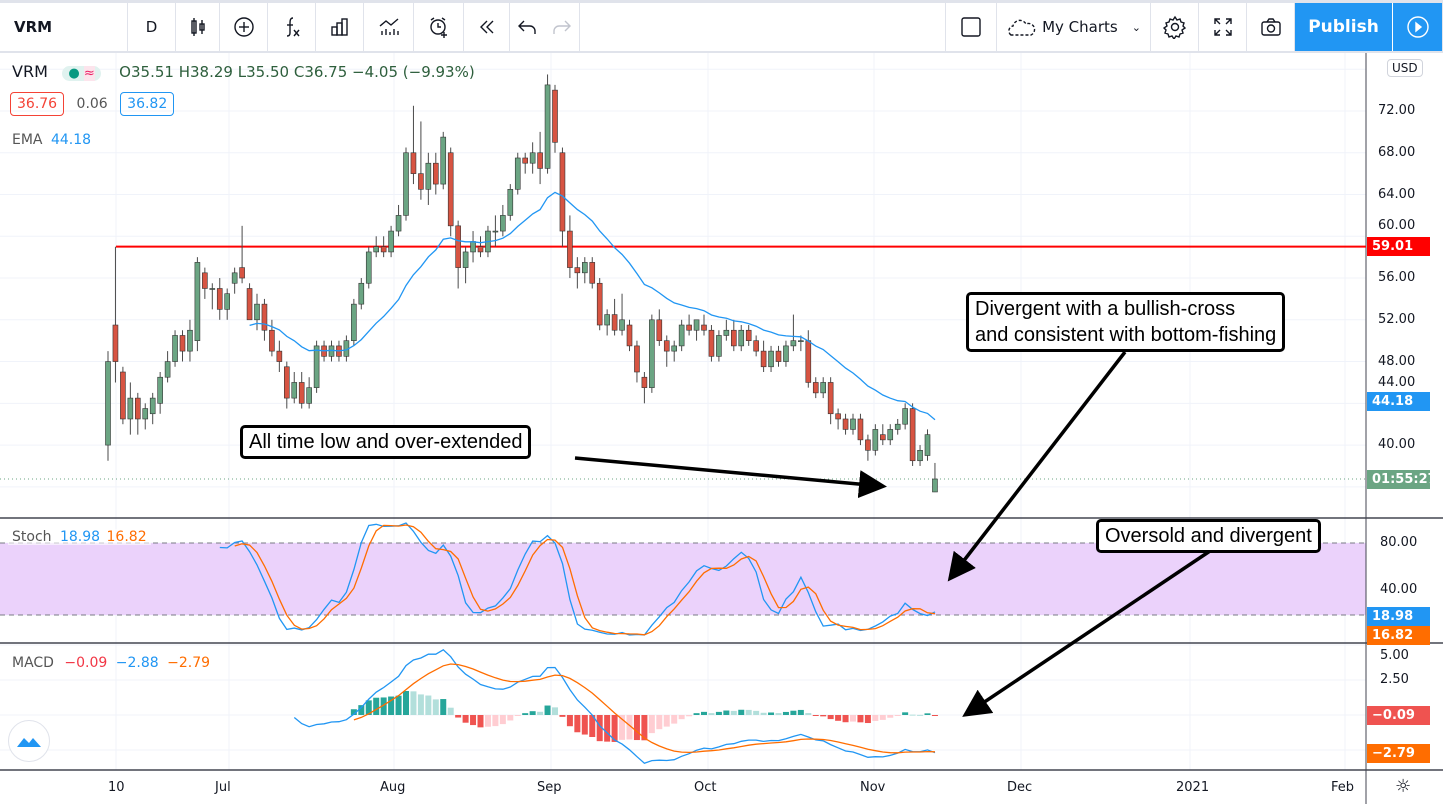  What do you see at coordinates (585, 580) in the screenshot?
I see `stoch-d-line` at bounding box center [585, 580].